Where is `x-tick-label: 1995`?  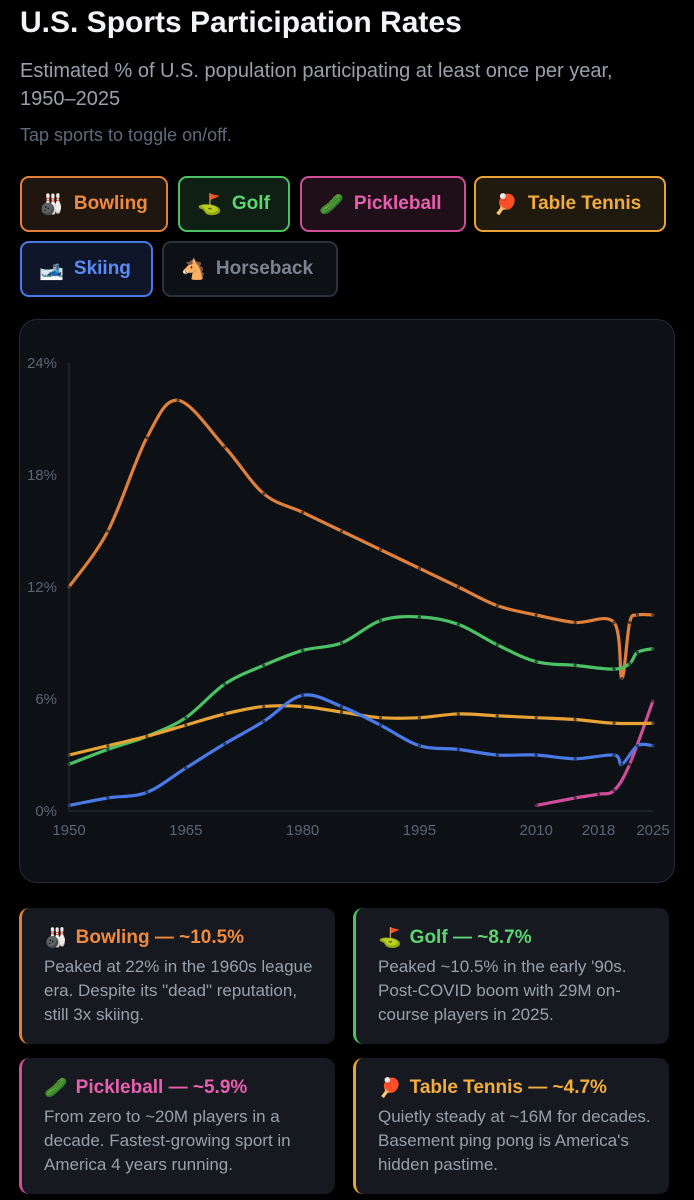 x-tick-label: 1995 is located at coordinates (419, 830).